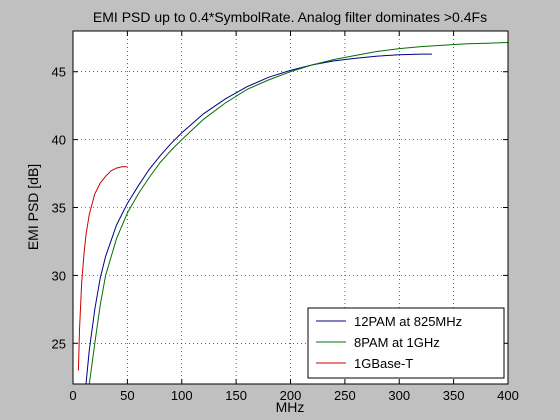  I want to click on x-tick-label: 200, so click(291, 395).